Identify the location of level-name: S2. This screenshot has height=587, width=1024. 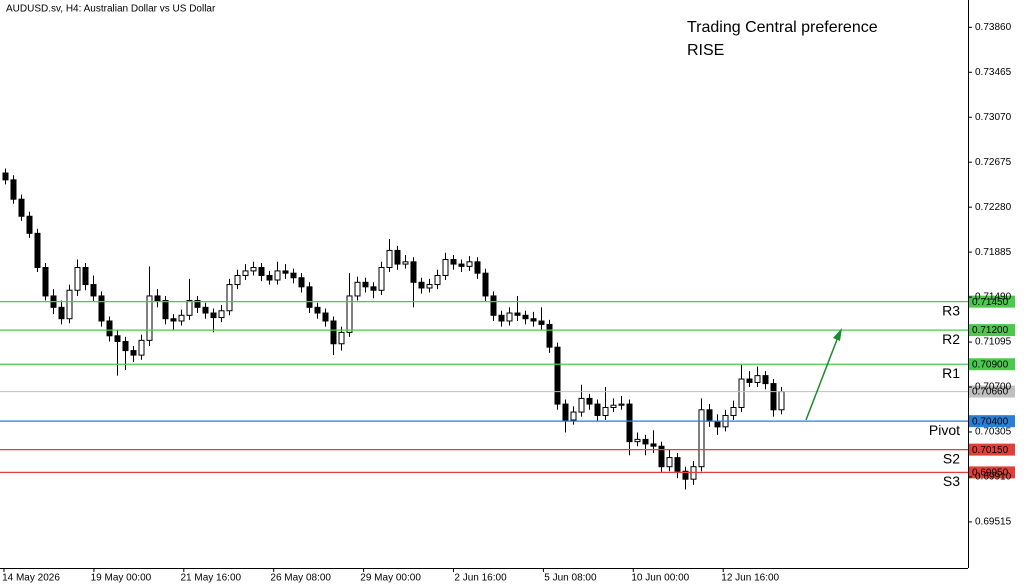
(951, 458).